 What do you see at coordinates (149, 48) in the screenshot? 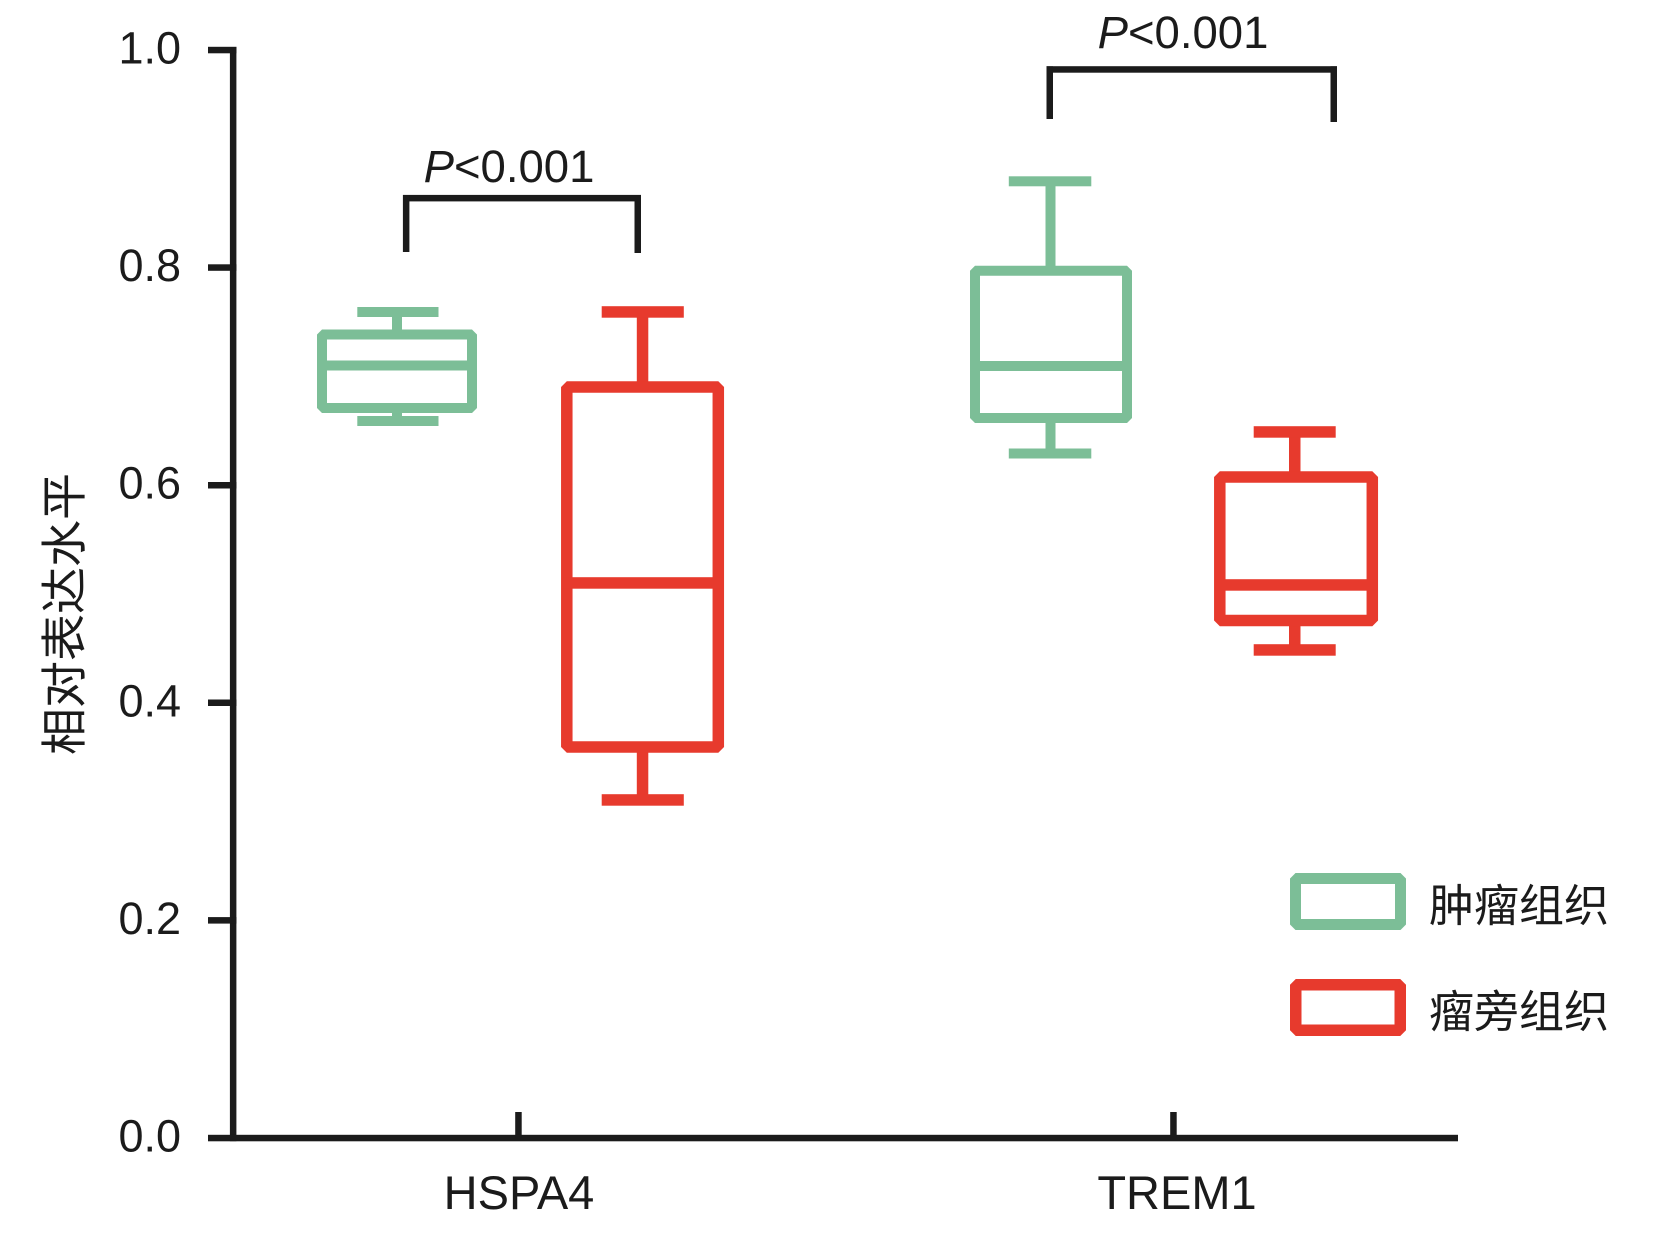
I see `svg-text: 1.0` at bounding box center [149, 48].